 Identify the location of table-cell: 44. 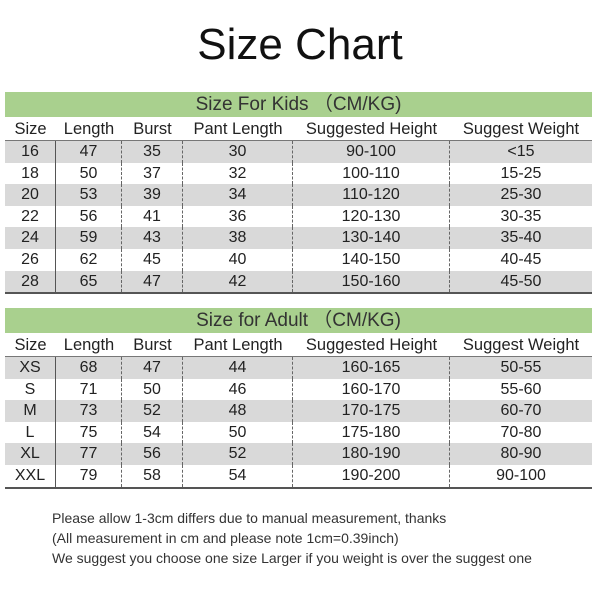
(238, 368).